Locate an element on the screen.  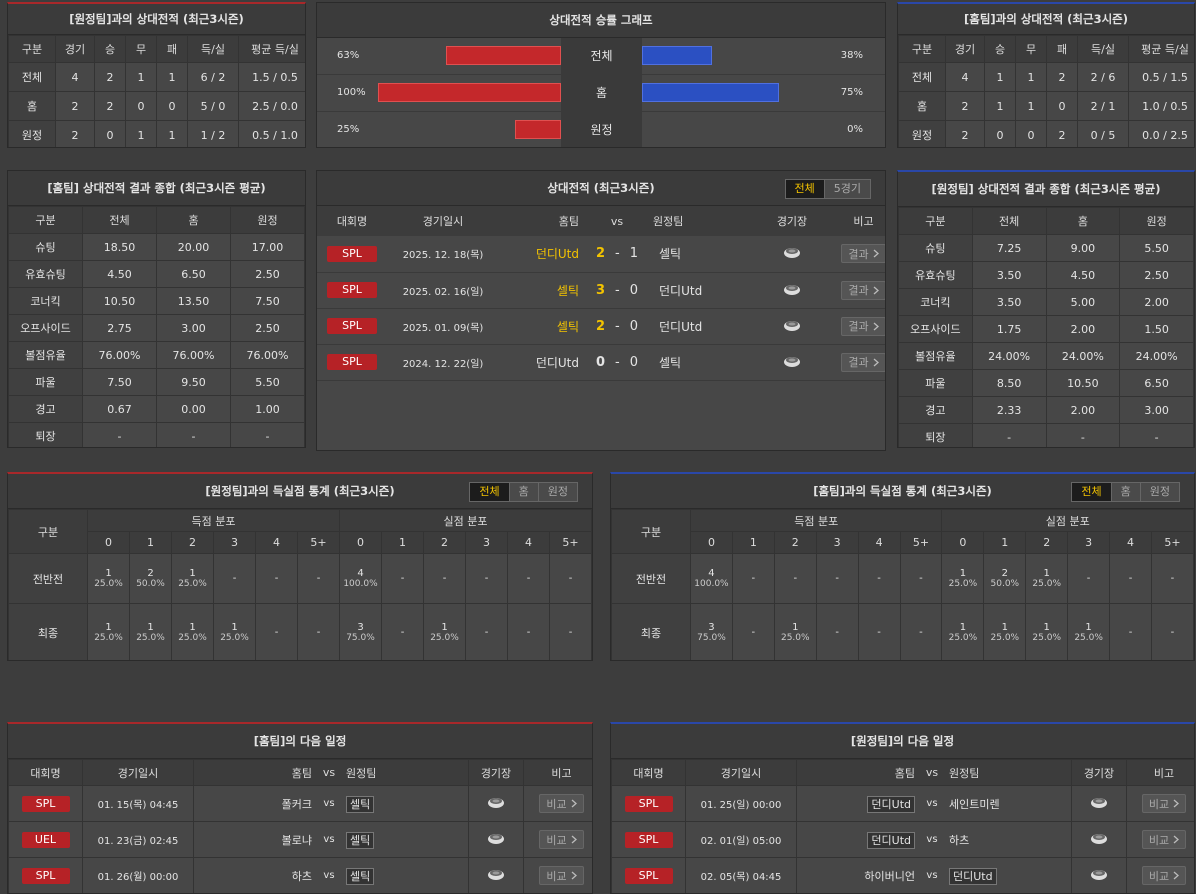
button-text: 결과 is located at coordinates (858, 254).